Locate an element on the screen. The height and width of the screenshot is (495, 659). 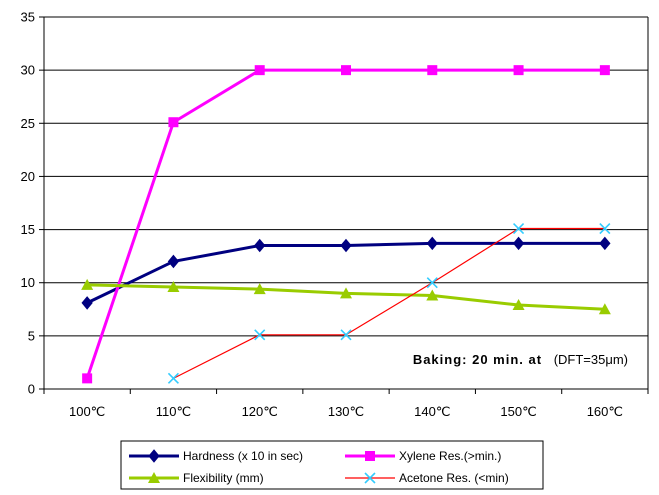
y-tick-label: 5 is located at coordinates (31, 335).